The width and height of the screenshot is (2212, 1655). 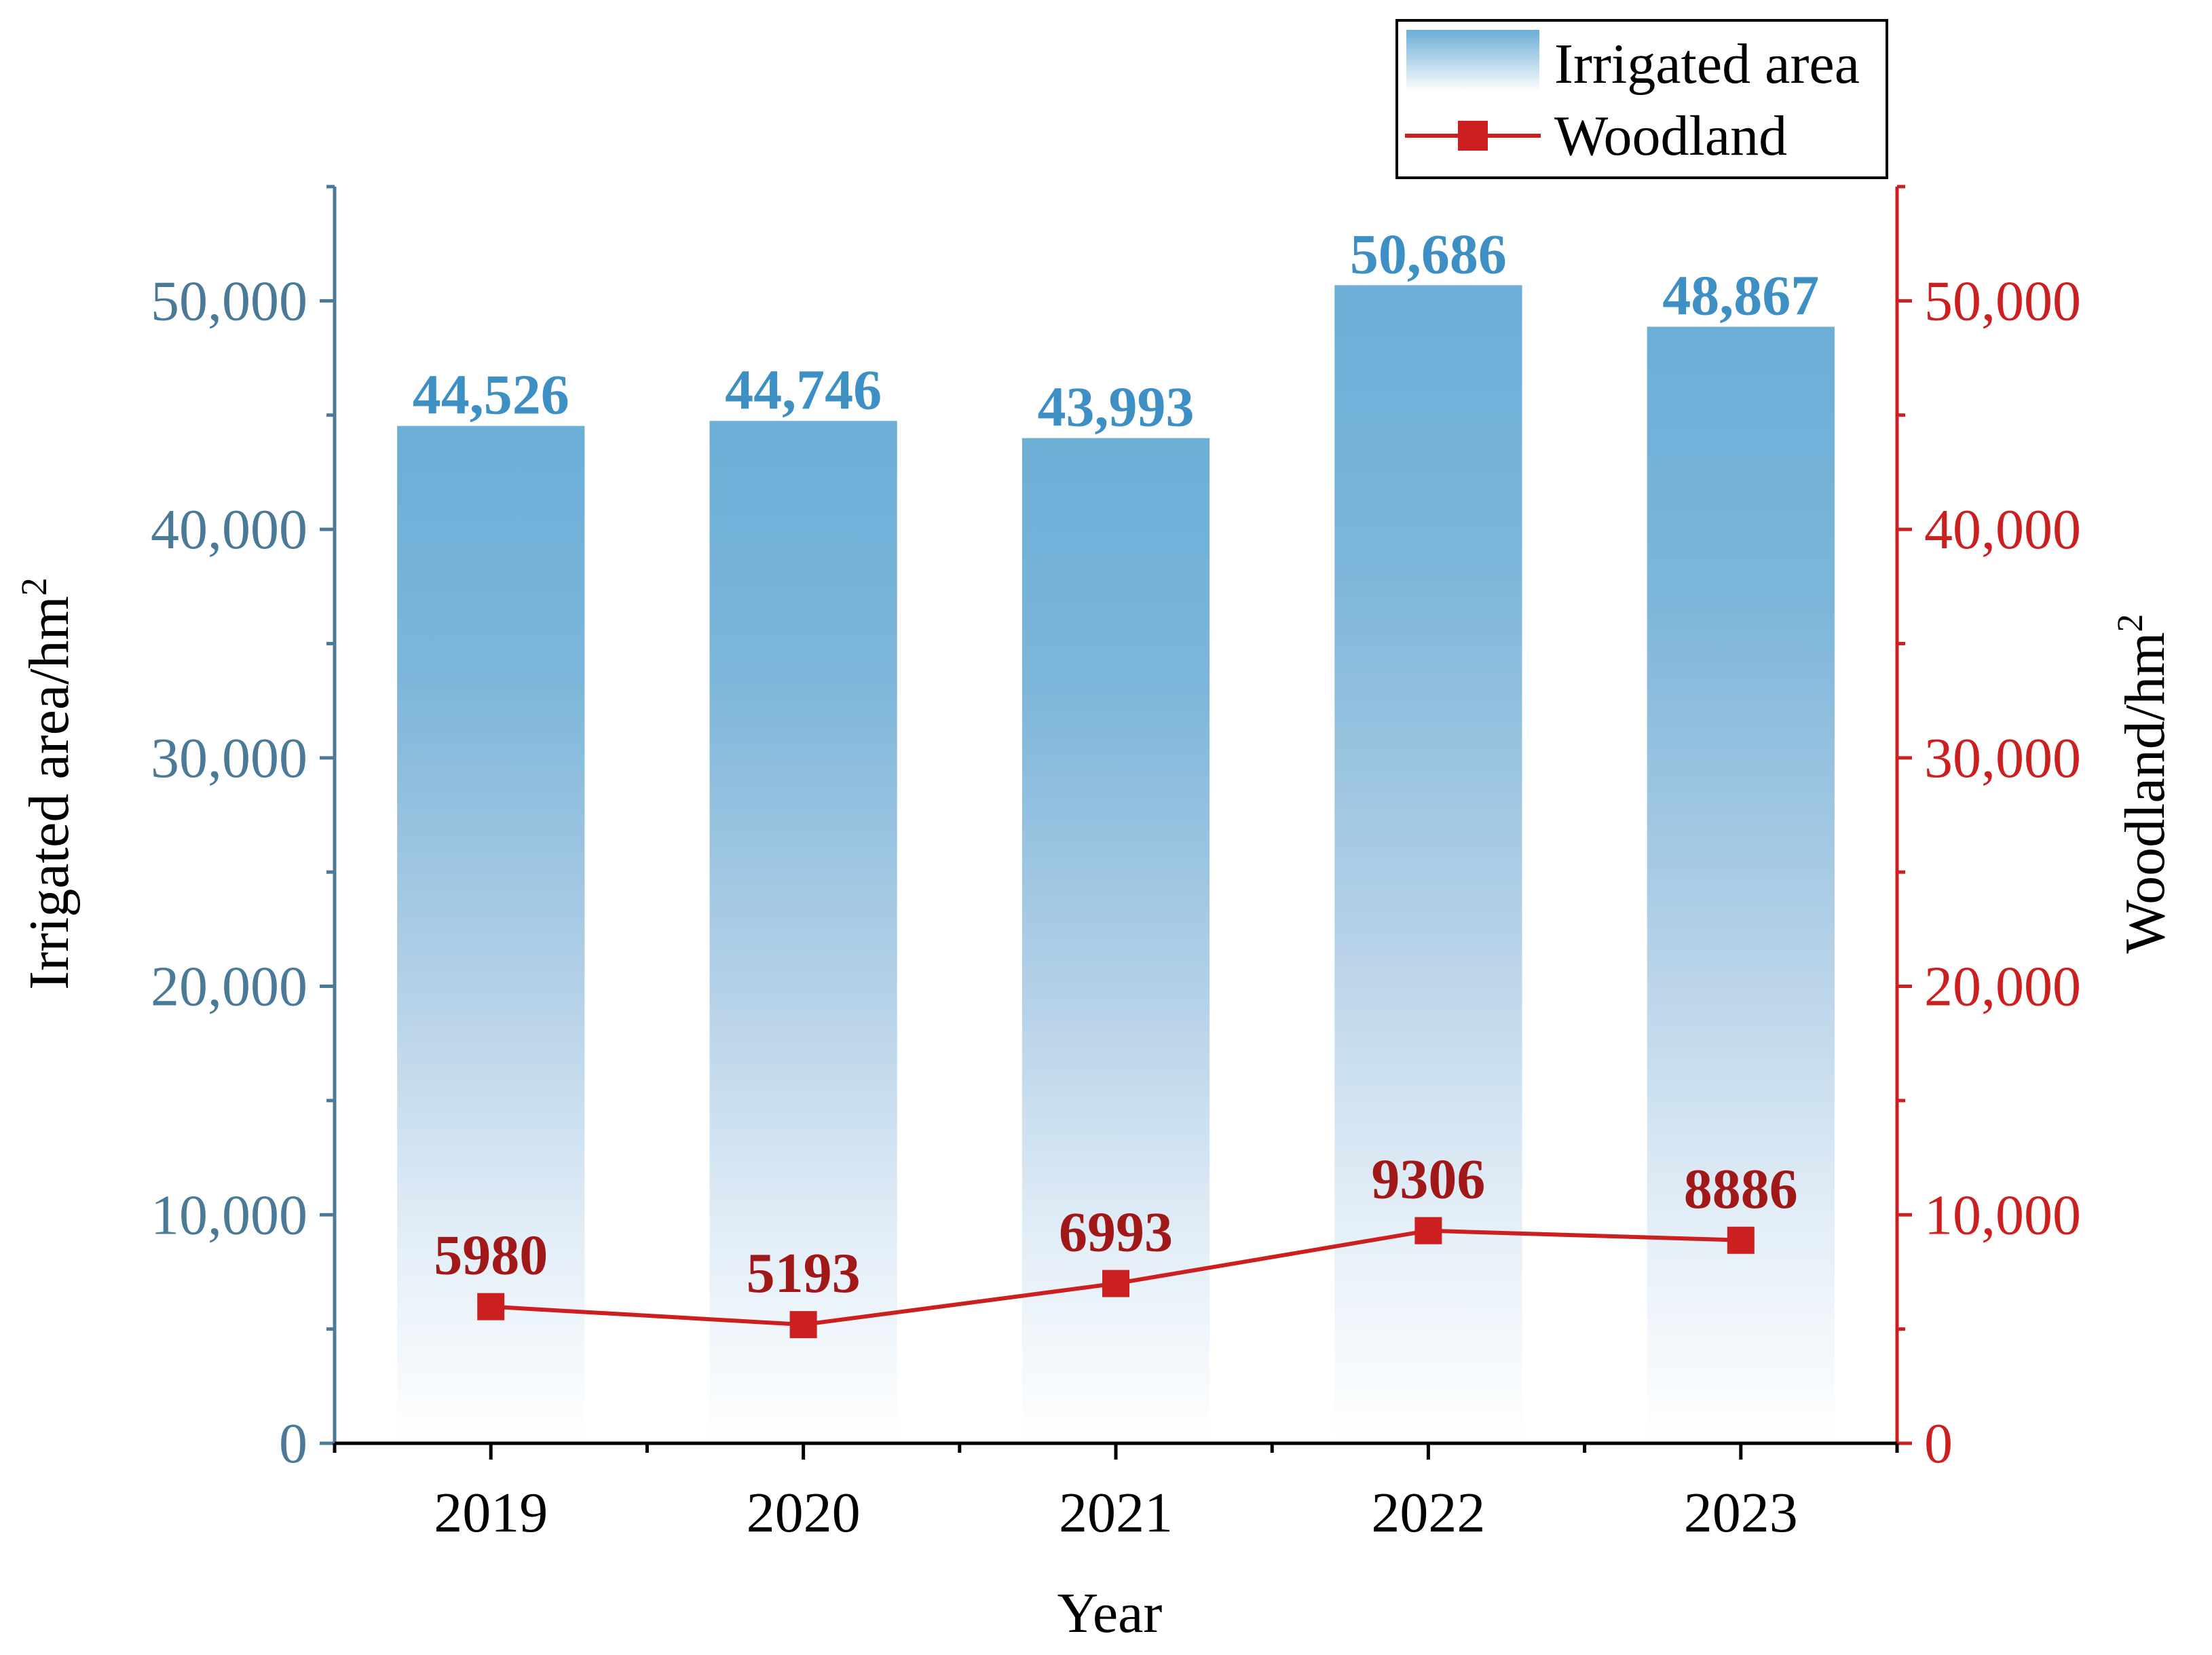 What do you see at coordinates (229, 530) in the screenshot?
I see `y-left-tick-label: 40,000` at bounding box center [229, 530].